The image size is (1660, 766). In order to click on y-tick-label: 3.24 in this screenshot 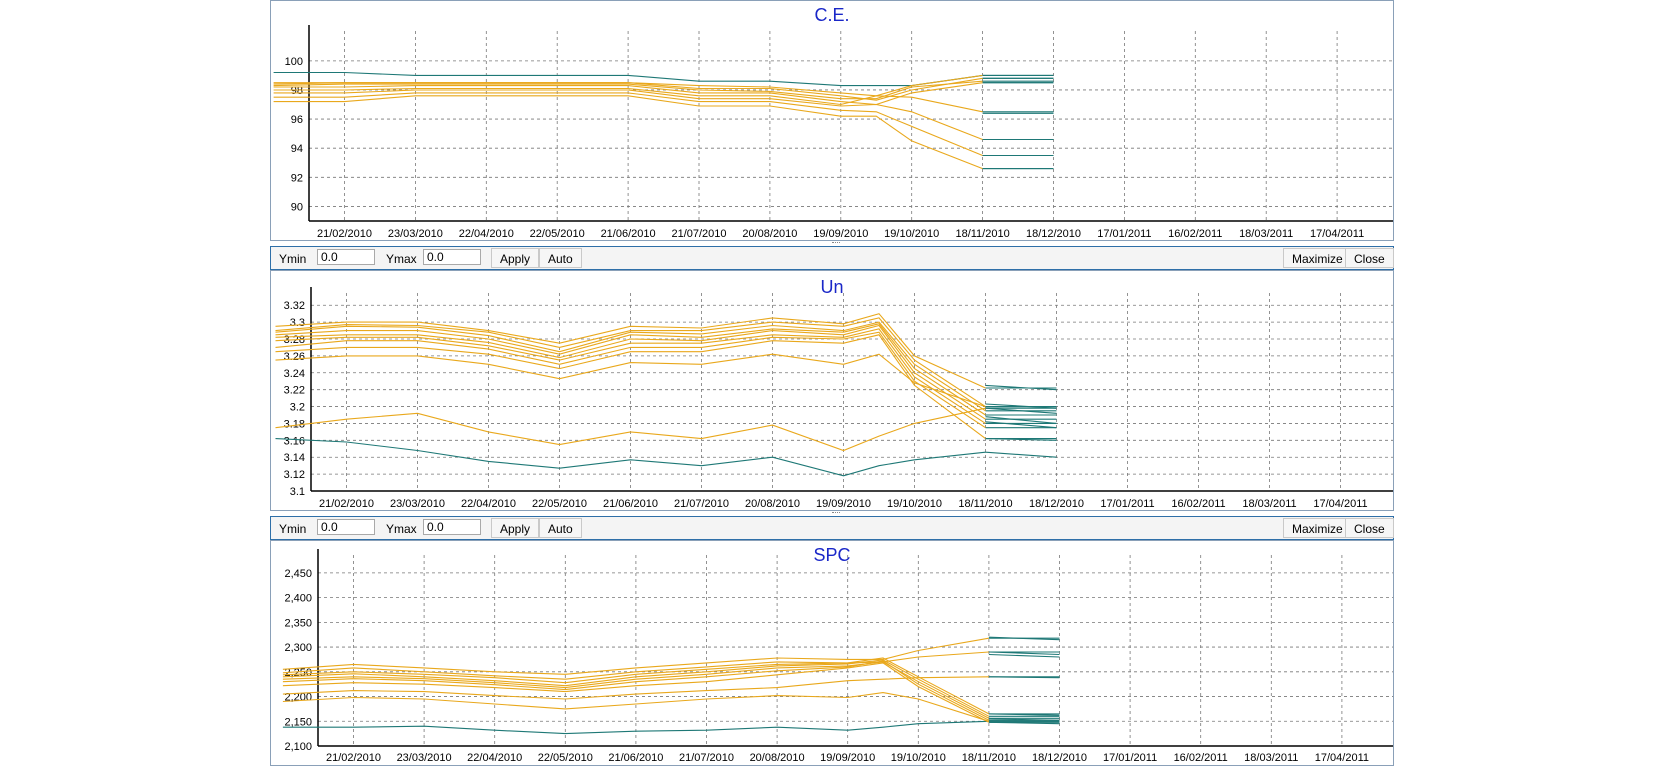, I will do `click(294, 374)`.